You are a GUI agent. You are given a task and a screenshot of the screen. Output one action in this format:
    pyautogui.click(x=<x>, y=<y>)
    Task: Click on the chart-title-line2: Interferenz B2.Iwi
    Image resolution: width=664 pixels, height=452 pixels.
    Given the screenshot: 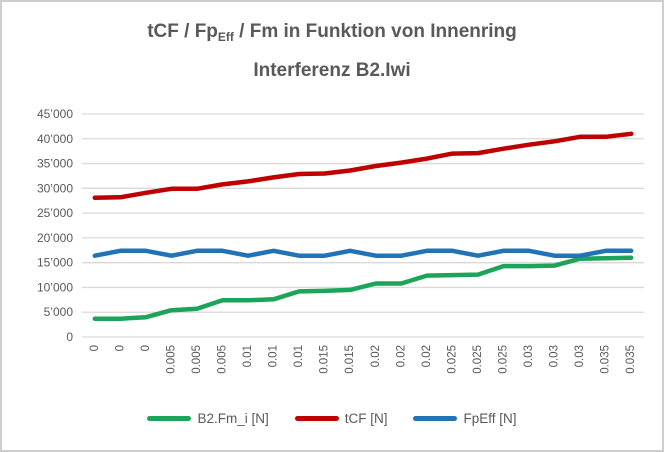 What is the action you would take?
    pyautogui.click(x=332, y=70)
    